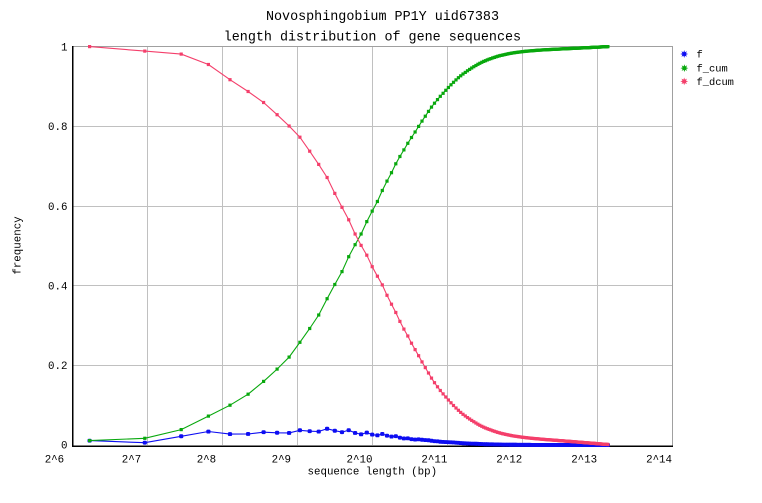 The width and height of the screenshot is (762, 503). Describe the element at coordinates (360, 460) in the screenshot. I see `svg-text: 2^10` at that location.